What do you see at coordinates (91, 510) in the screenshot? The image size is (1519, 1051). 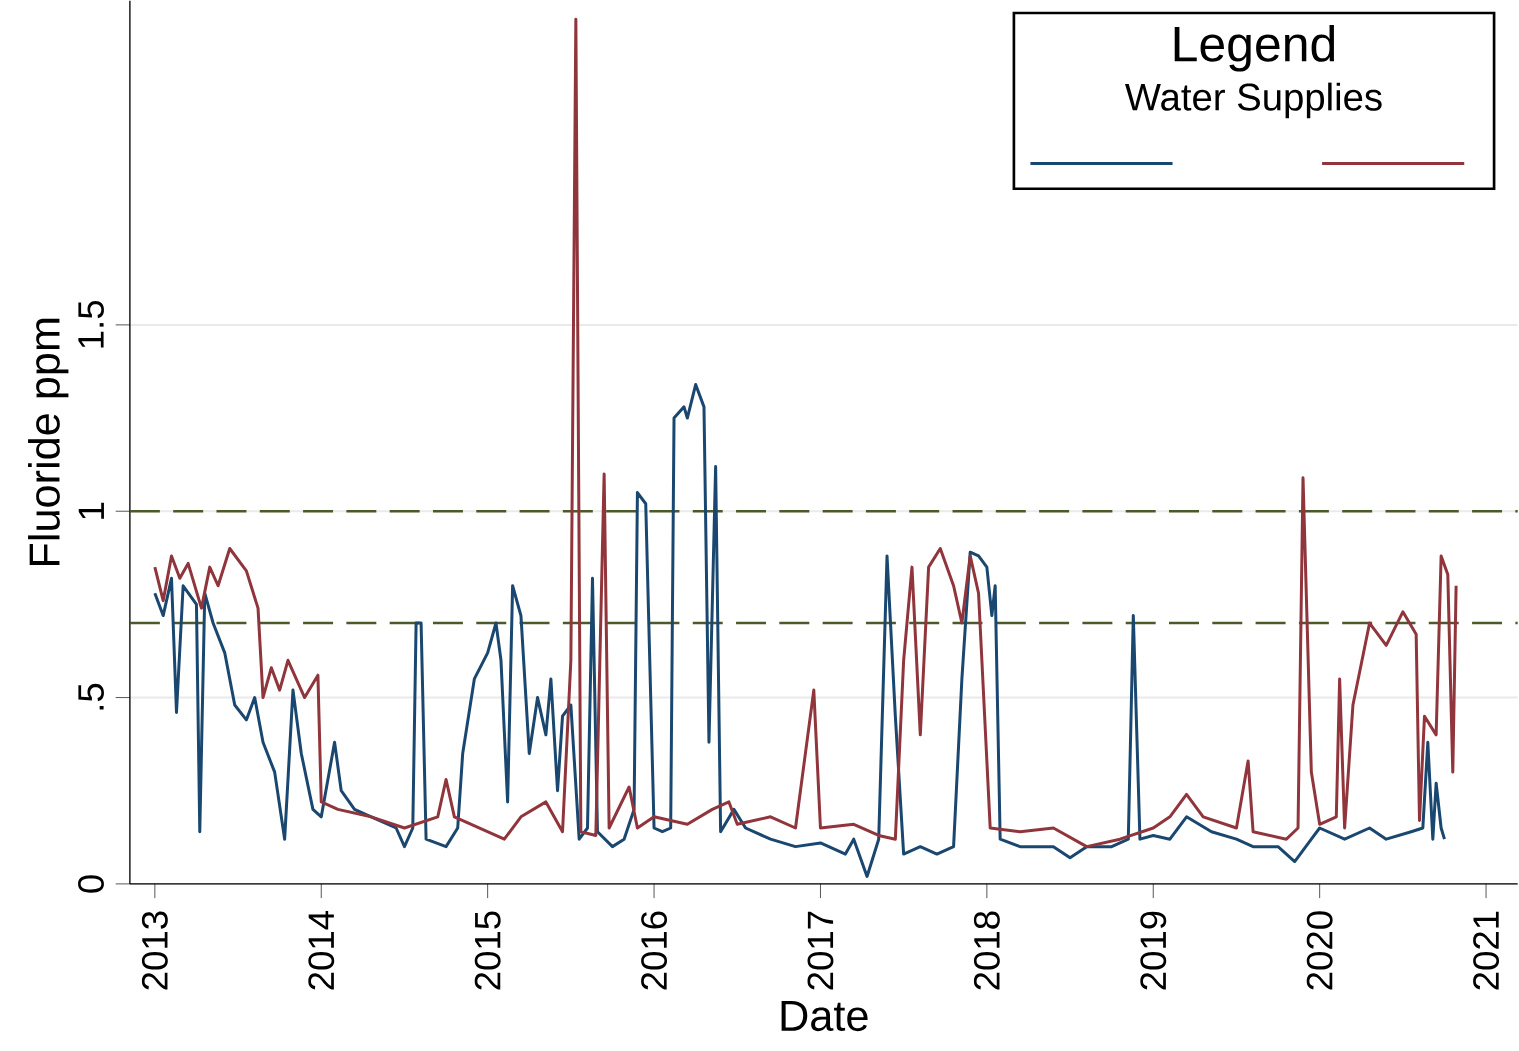 I see `y-tick-label: 1` at bounding box center [91, 510].